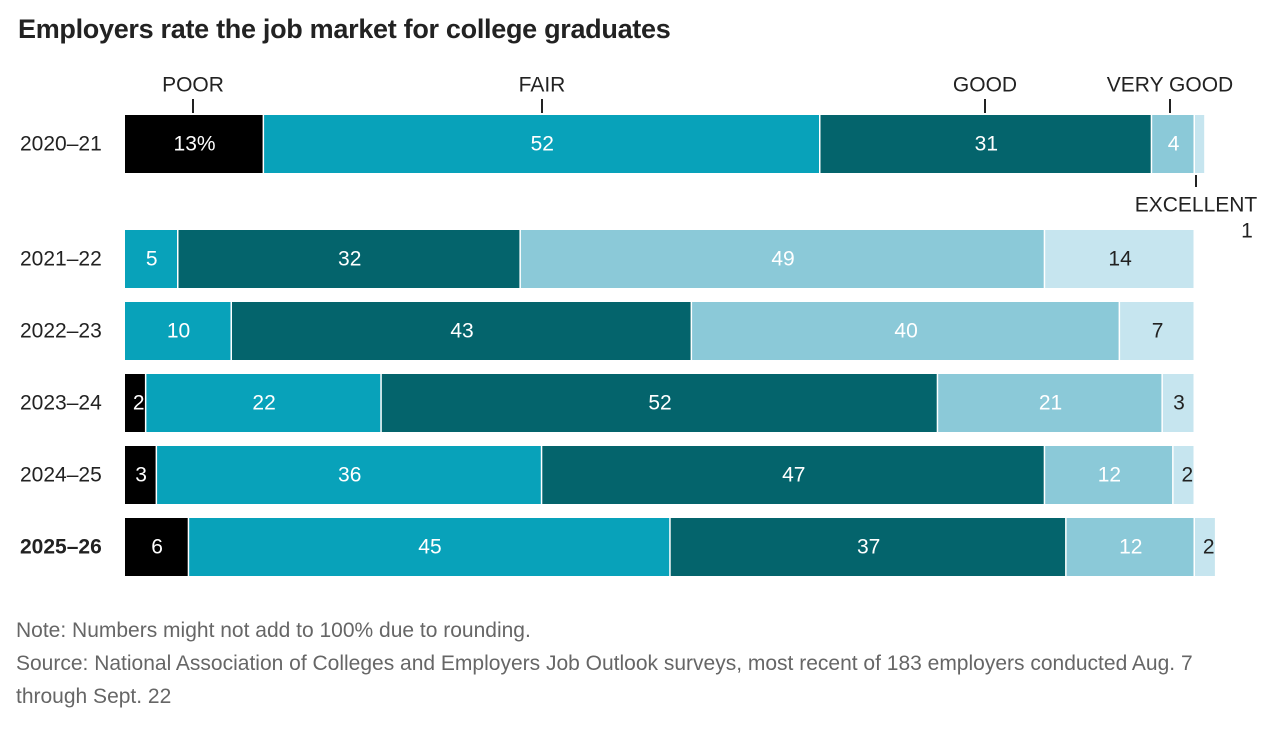 Image resolution: width=1270 pixels, height=740 pixels. I want to click on data-label: 37, so click(868, 547).